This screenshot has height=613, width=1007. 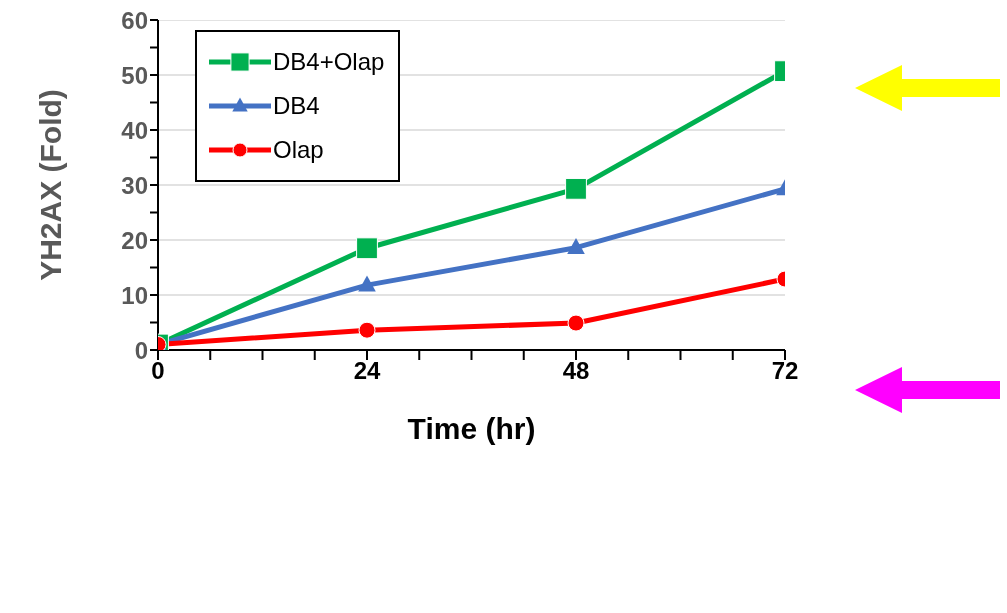 What do you see at coordinates (329, 62) in the screenshot?
I see `legend-label: DB4+Olap` at bounding box center [329, 62].